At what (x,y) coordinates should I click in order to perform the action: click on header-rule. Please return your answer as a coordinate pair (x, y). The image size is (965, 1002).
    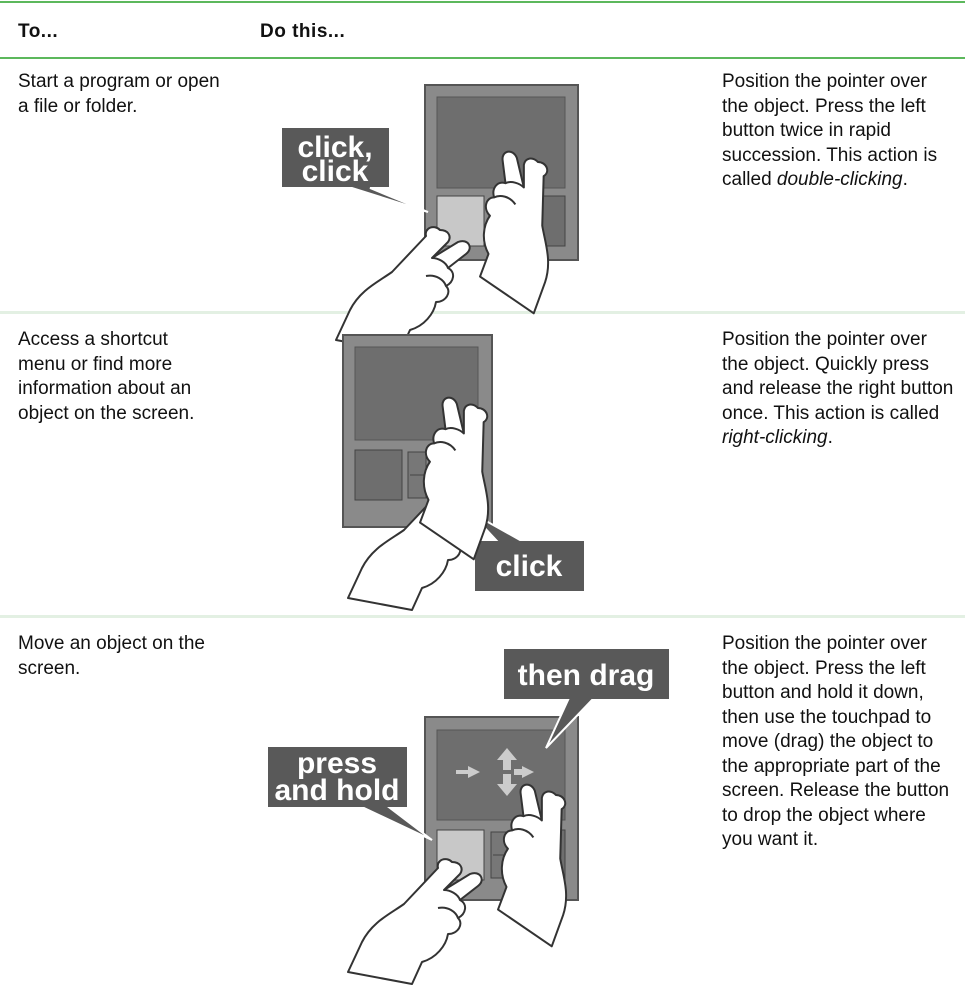
    Looking at the image, I should click on (482, 58).